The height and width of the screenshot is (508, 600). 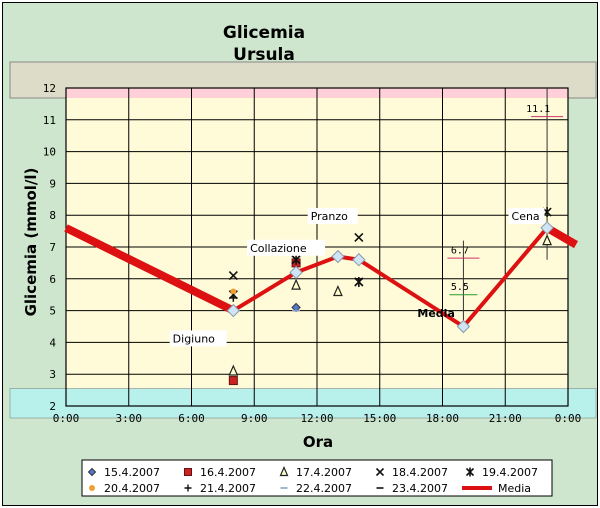 What do you see at coordinates (435, 313) in the screenshot?
I see `annotation-label: Media` at bounding box center [435, 313].